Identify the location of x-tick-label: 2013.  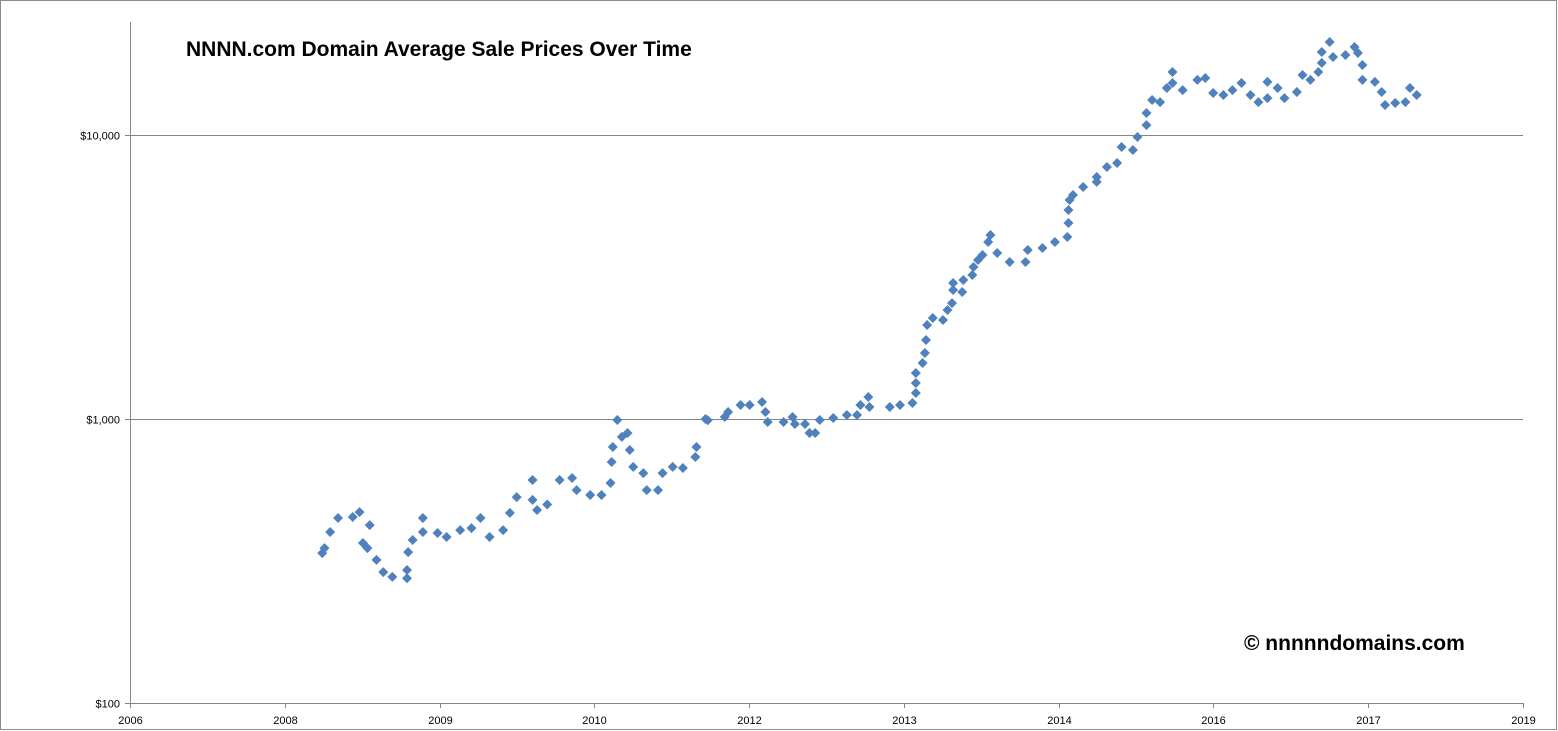
(904, 721).